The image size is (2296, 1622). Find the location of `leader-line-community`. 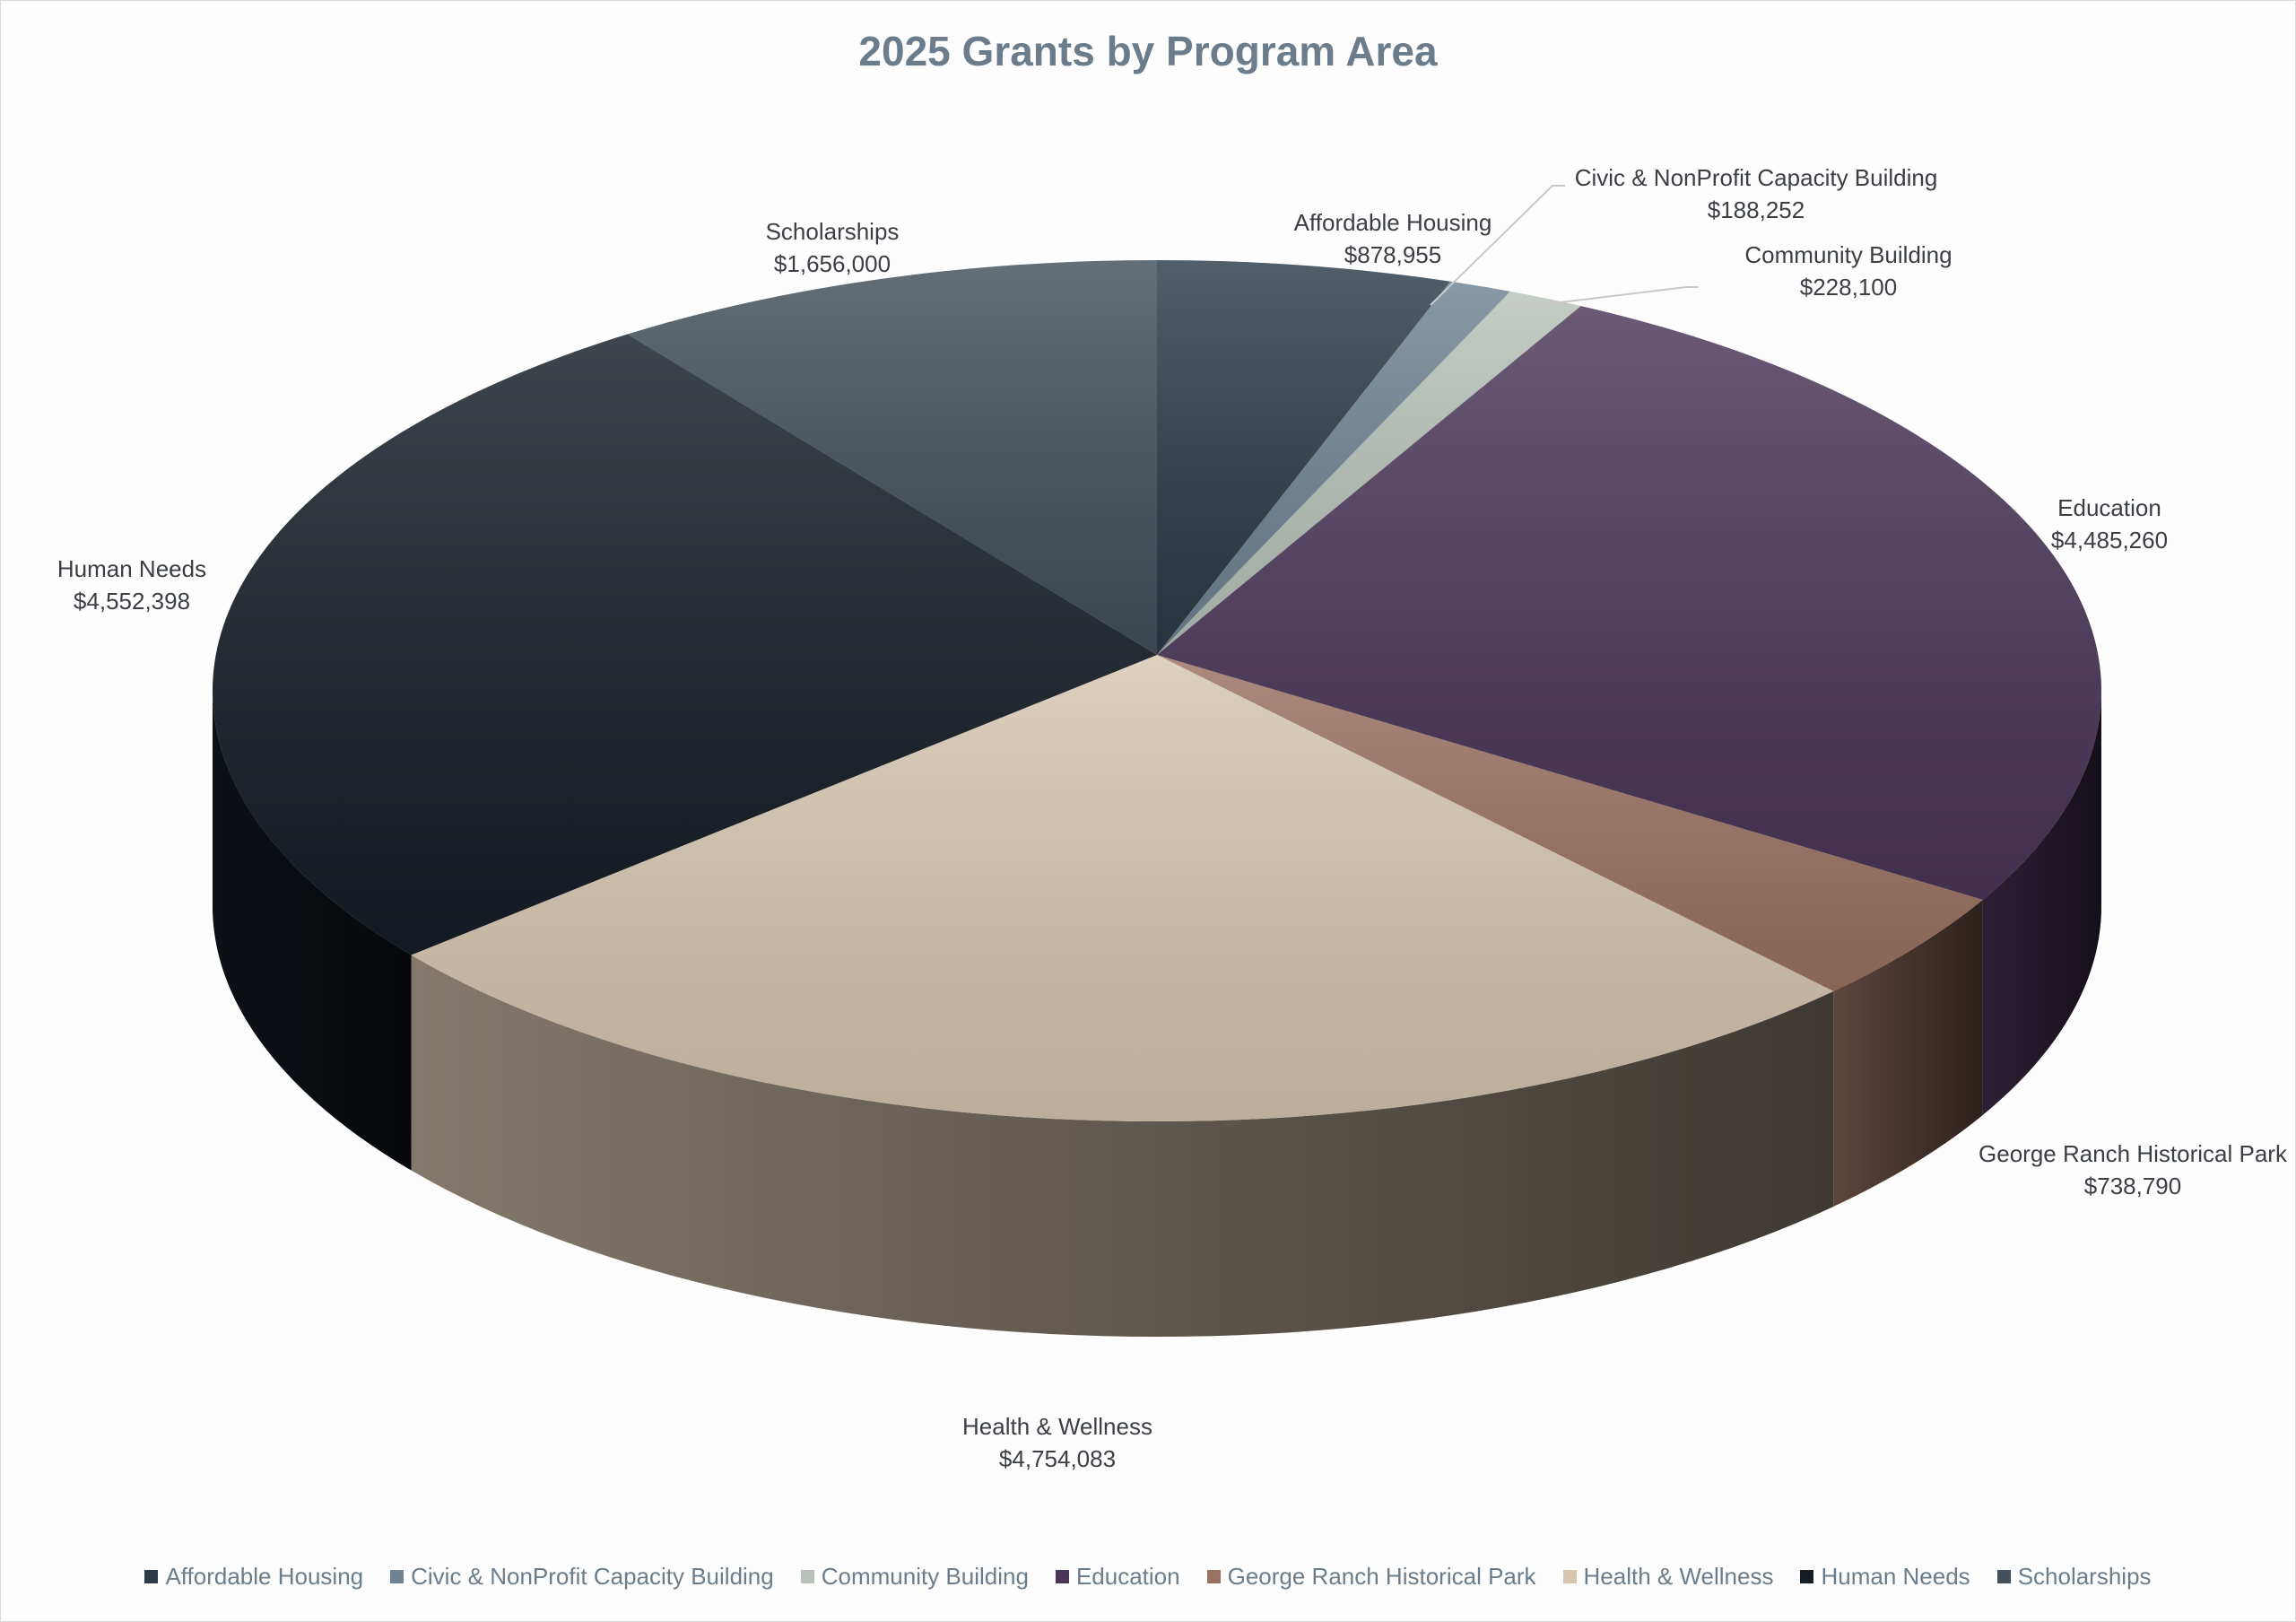

leader-line-community is located at coordinates (1596, 298).